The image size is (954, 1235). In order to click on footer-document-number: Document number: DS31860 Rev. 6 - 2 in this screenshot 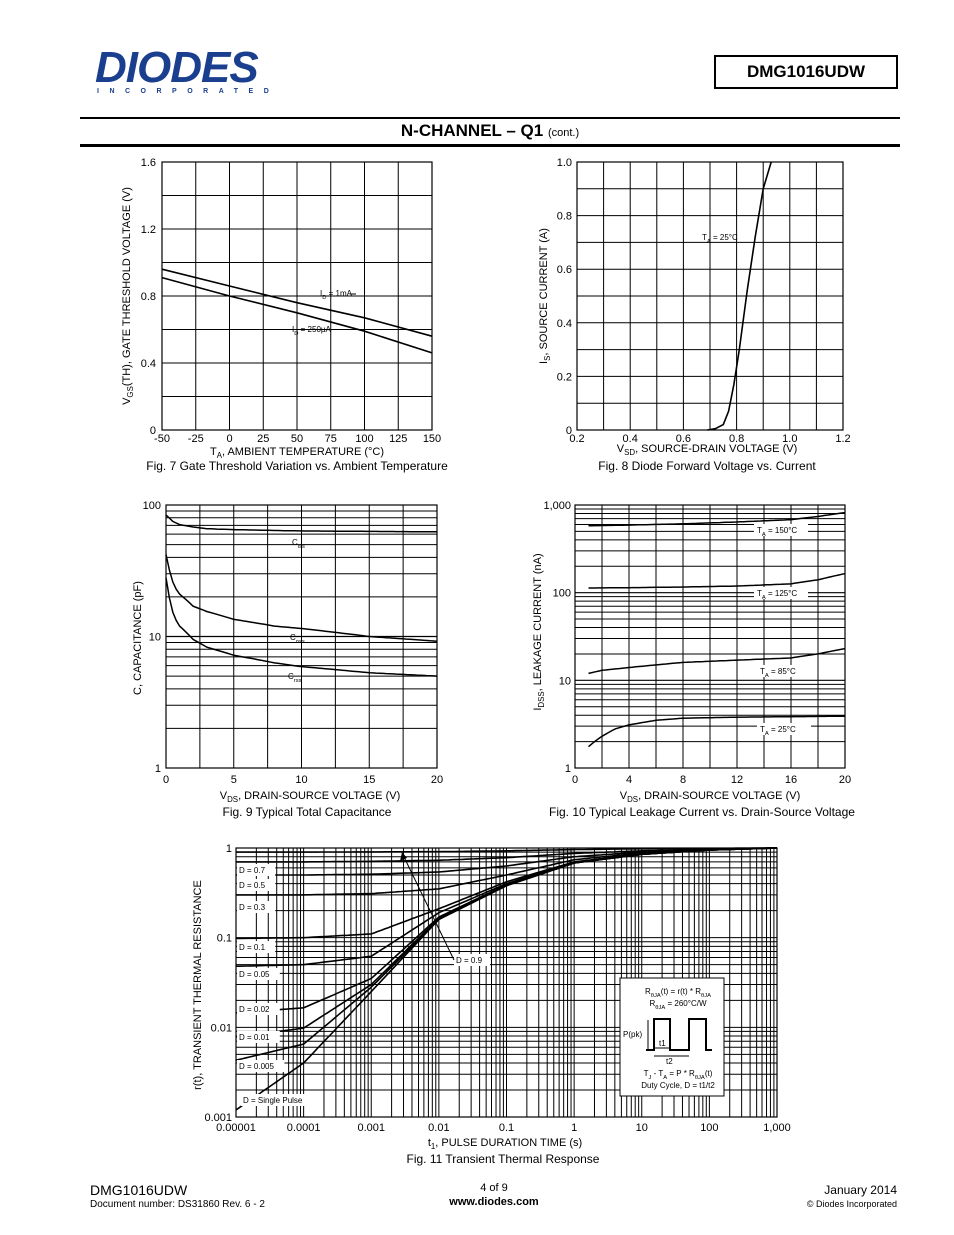, I will do `click(177, 1204)`.